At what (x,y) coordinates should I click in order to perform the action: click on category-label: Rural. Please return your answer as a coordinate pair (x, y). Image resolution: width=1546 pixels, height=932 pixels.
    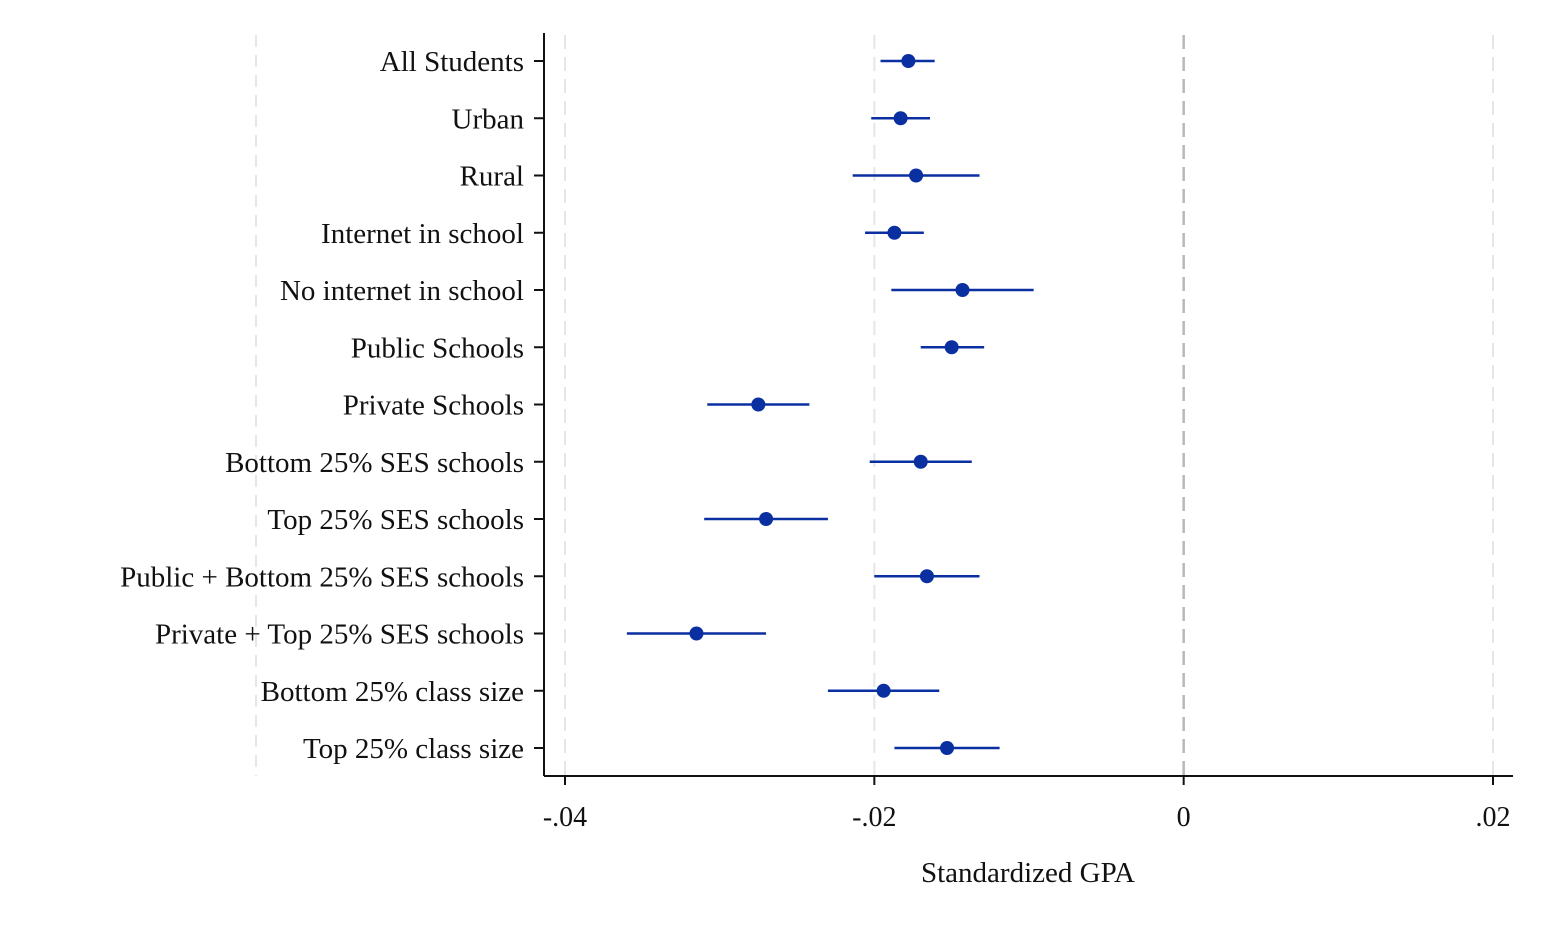
    Looking at the image, I should click on (492, 177).